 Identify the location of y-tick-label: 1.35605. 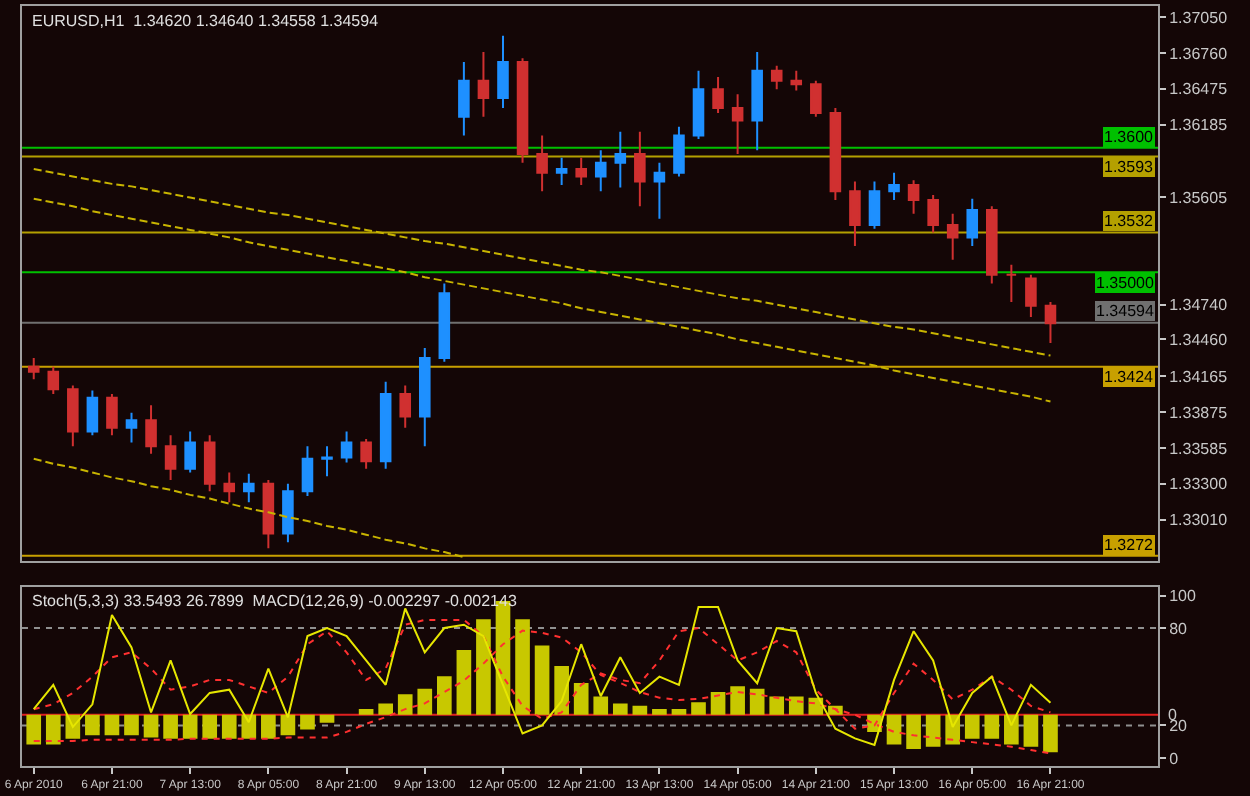
(1199, 197).